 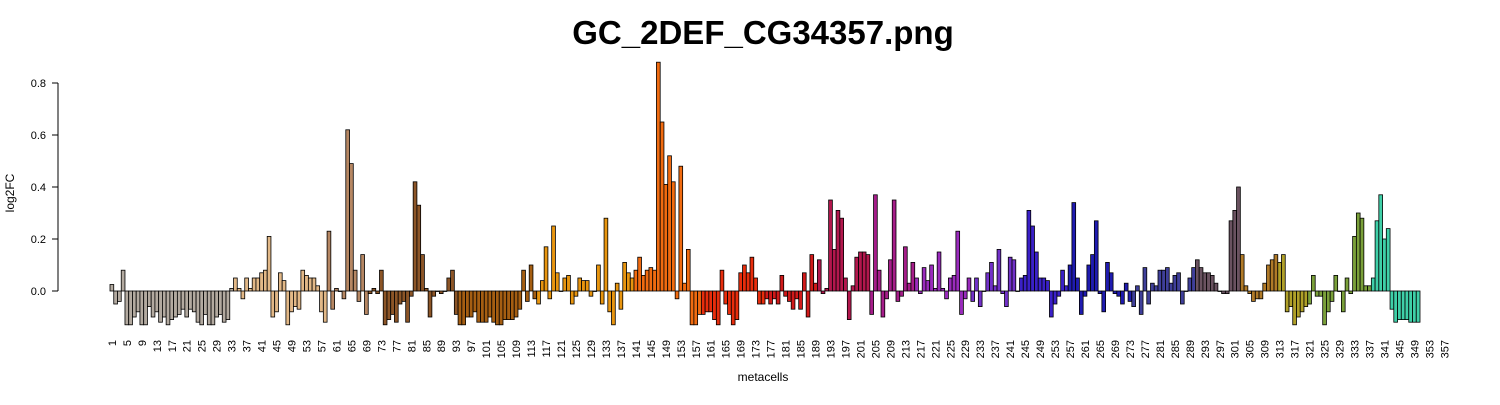 I want to click on x-tick-label: 329, so click(x=1341, y=349).